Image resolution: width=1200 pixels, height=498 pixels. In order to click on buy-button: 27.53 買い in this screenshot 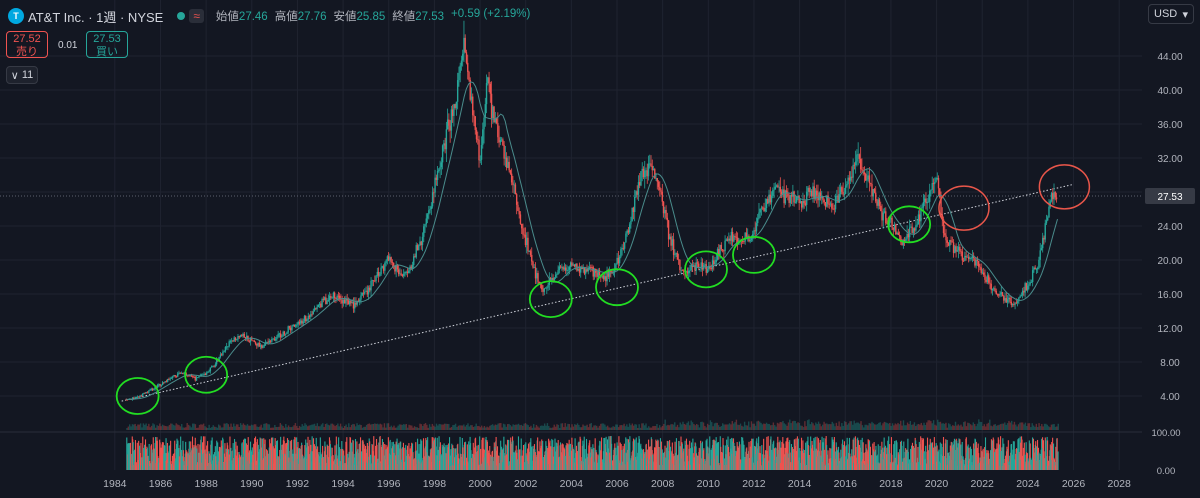, I will do `click(107, 44)`.